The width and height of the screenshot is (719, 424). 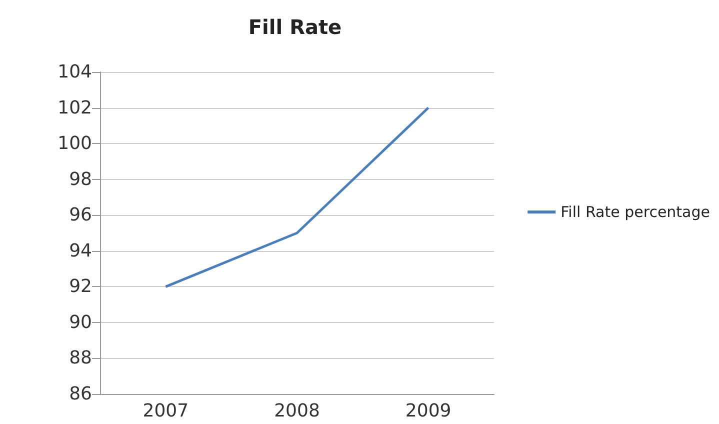 I want to click on chart-title: Fill Rate, so click(x=295, y=27).